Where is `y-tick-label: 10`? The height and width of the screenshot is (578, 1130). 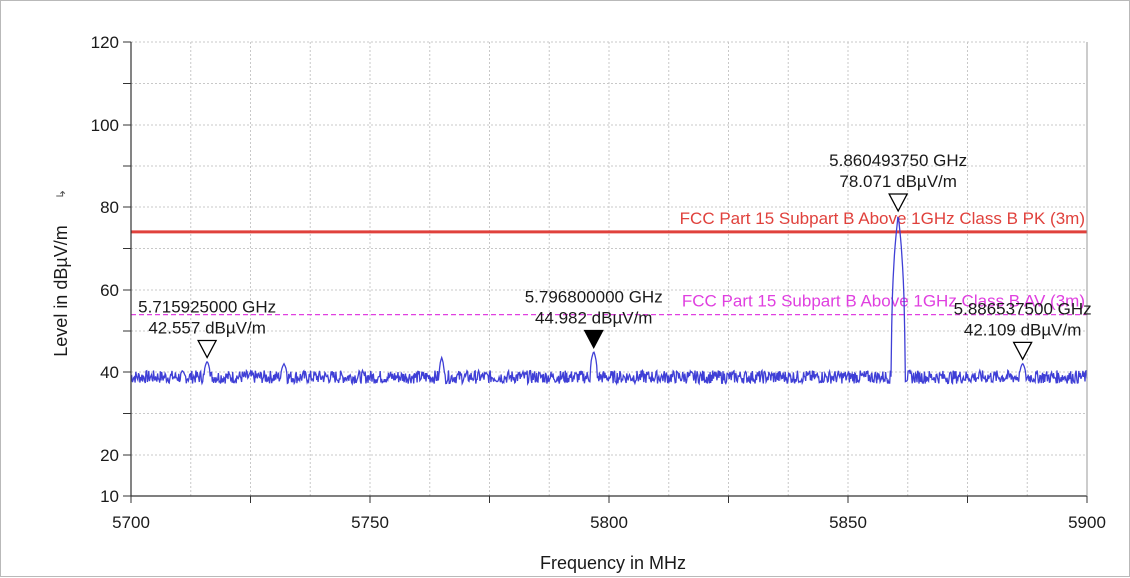
y-tick-label: 10 is located at coordinates (109, 496).